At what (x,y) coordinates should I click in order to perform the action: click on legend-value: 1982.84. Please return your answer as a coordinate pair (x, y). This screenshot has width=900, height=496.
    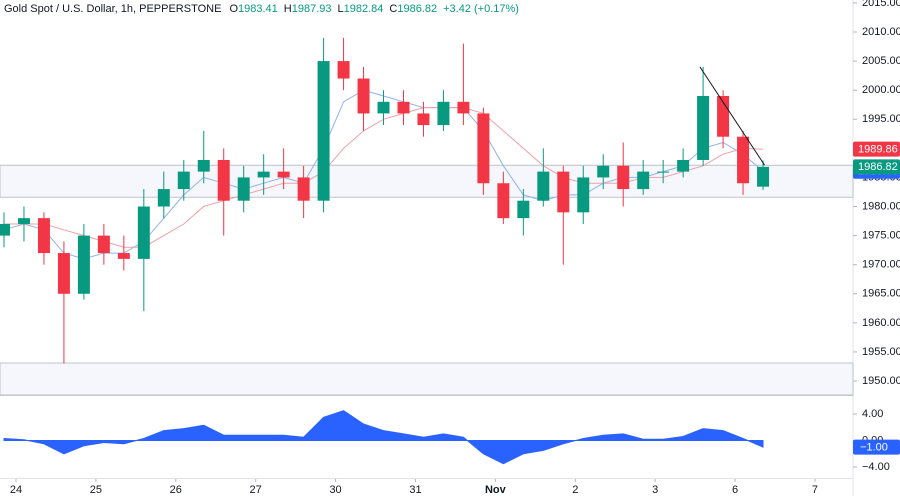
    Looking at the image, I should click on (364, 9).